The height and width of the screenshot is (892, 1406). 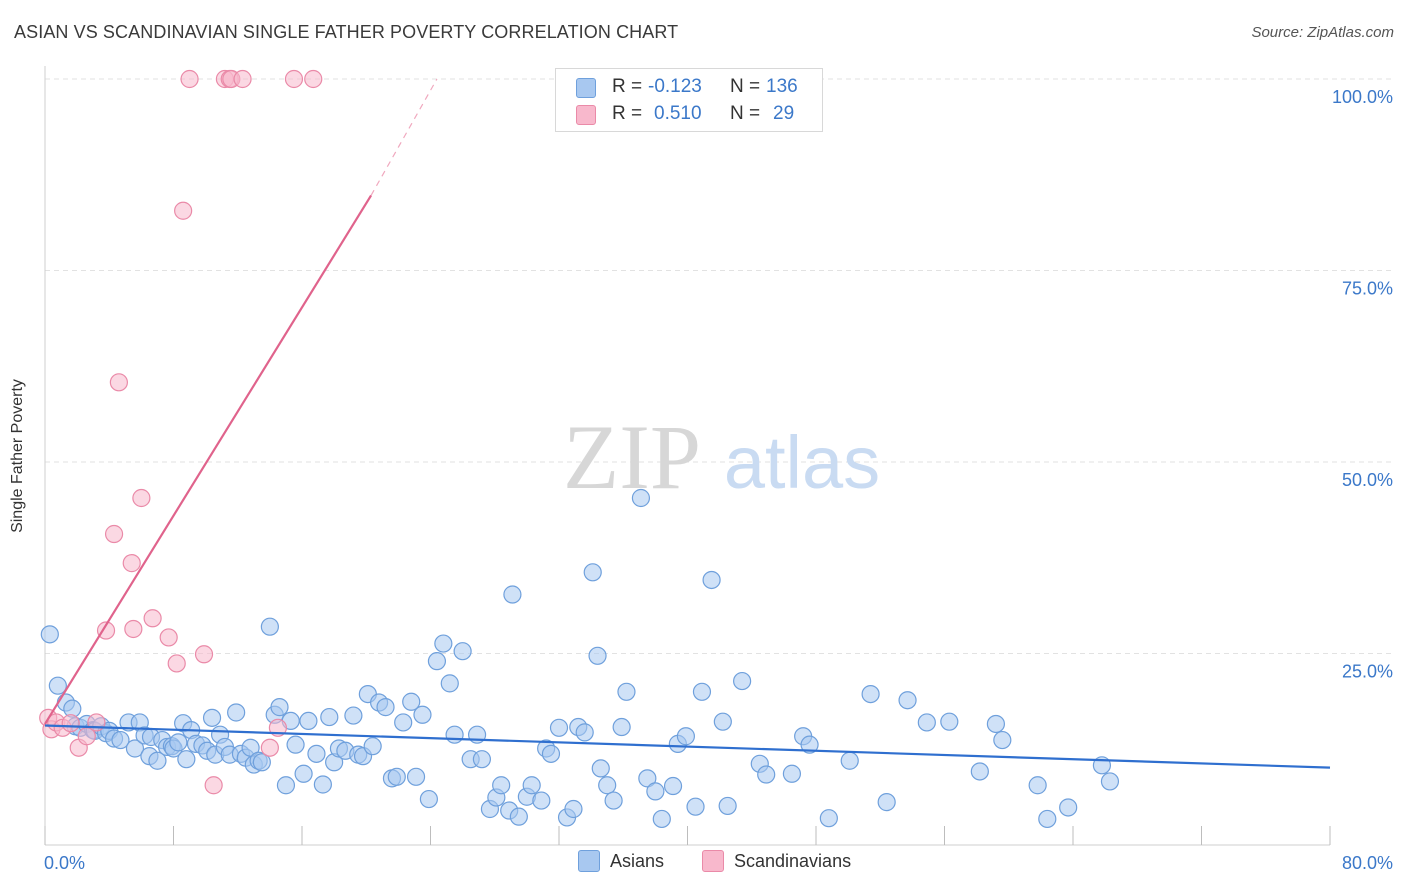 I want to click on legend-asians-label: Asians, so click(x=637, y=860).